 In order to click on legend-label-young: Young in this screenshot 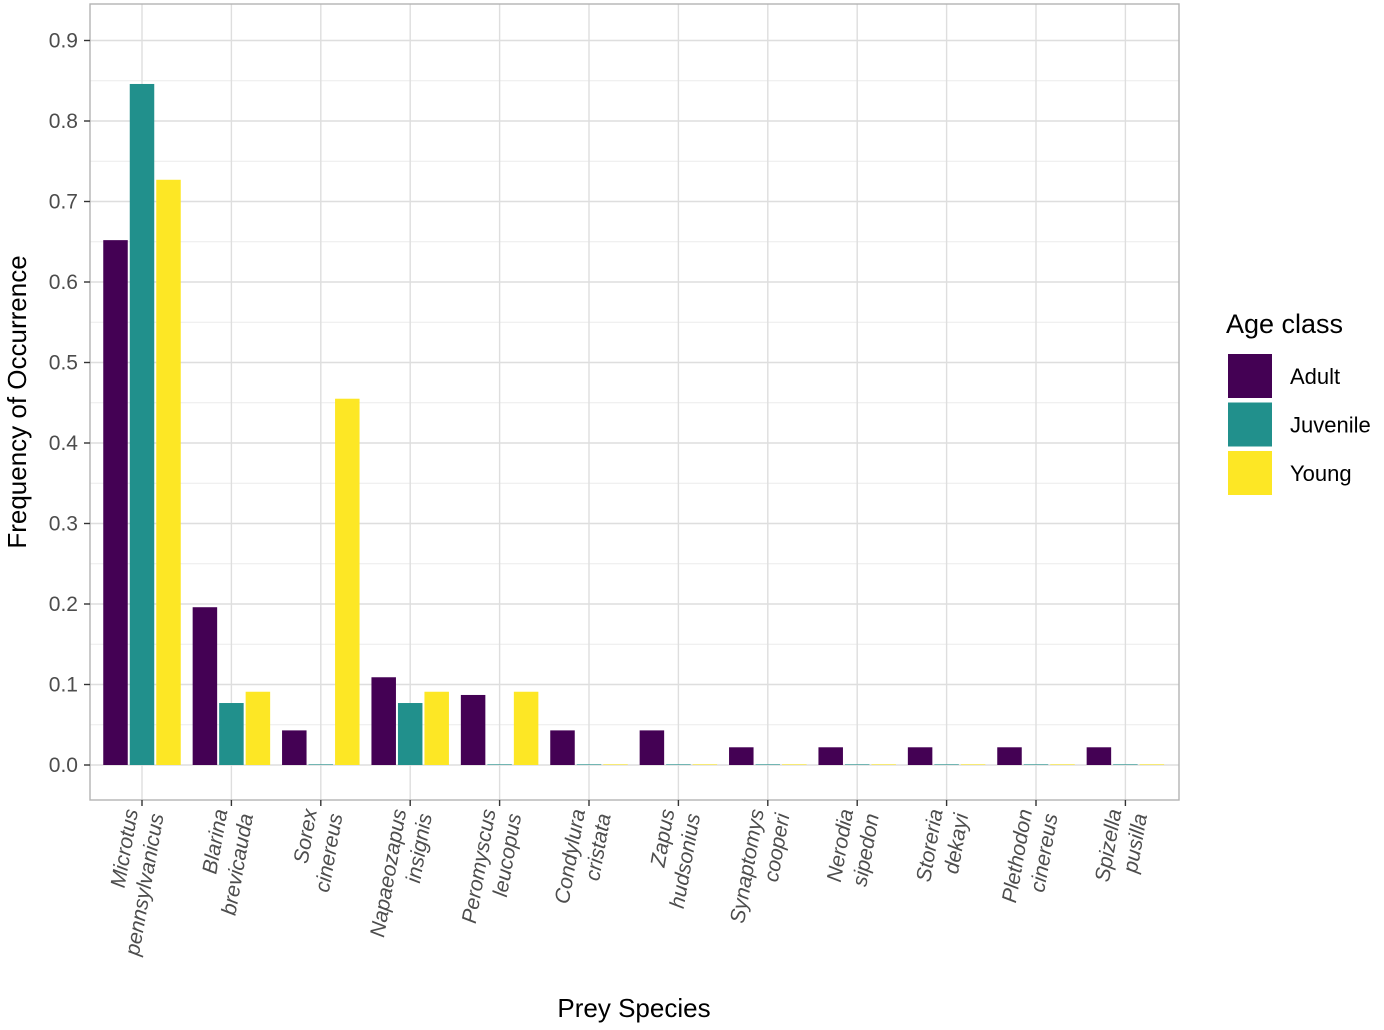, I will do `click(1321, 473)`.